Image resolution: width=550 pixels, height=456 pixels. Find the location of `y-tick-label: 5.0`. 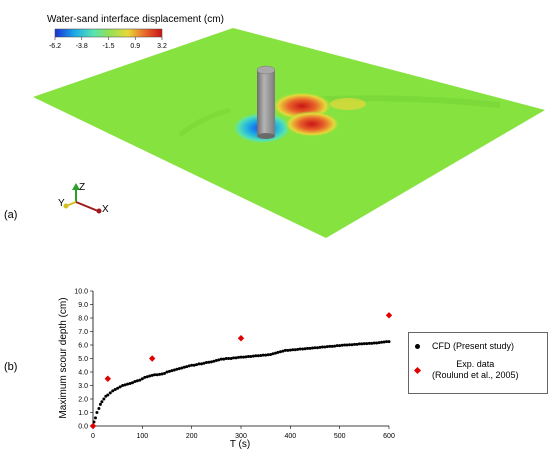

y-tick-label: 5.0 is located at coordinates (83, 359).